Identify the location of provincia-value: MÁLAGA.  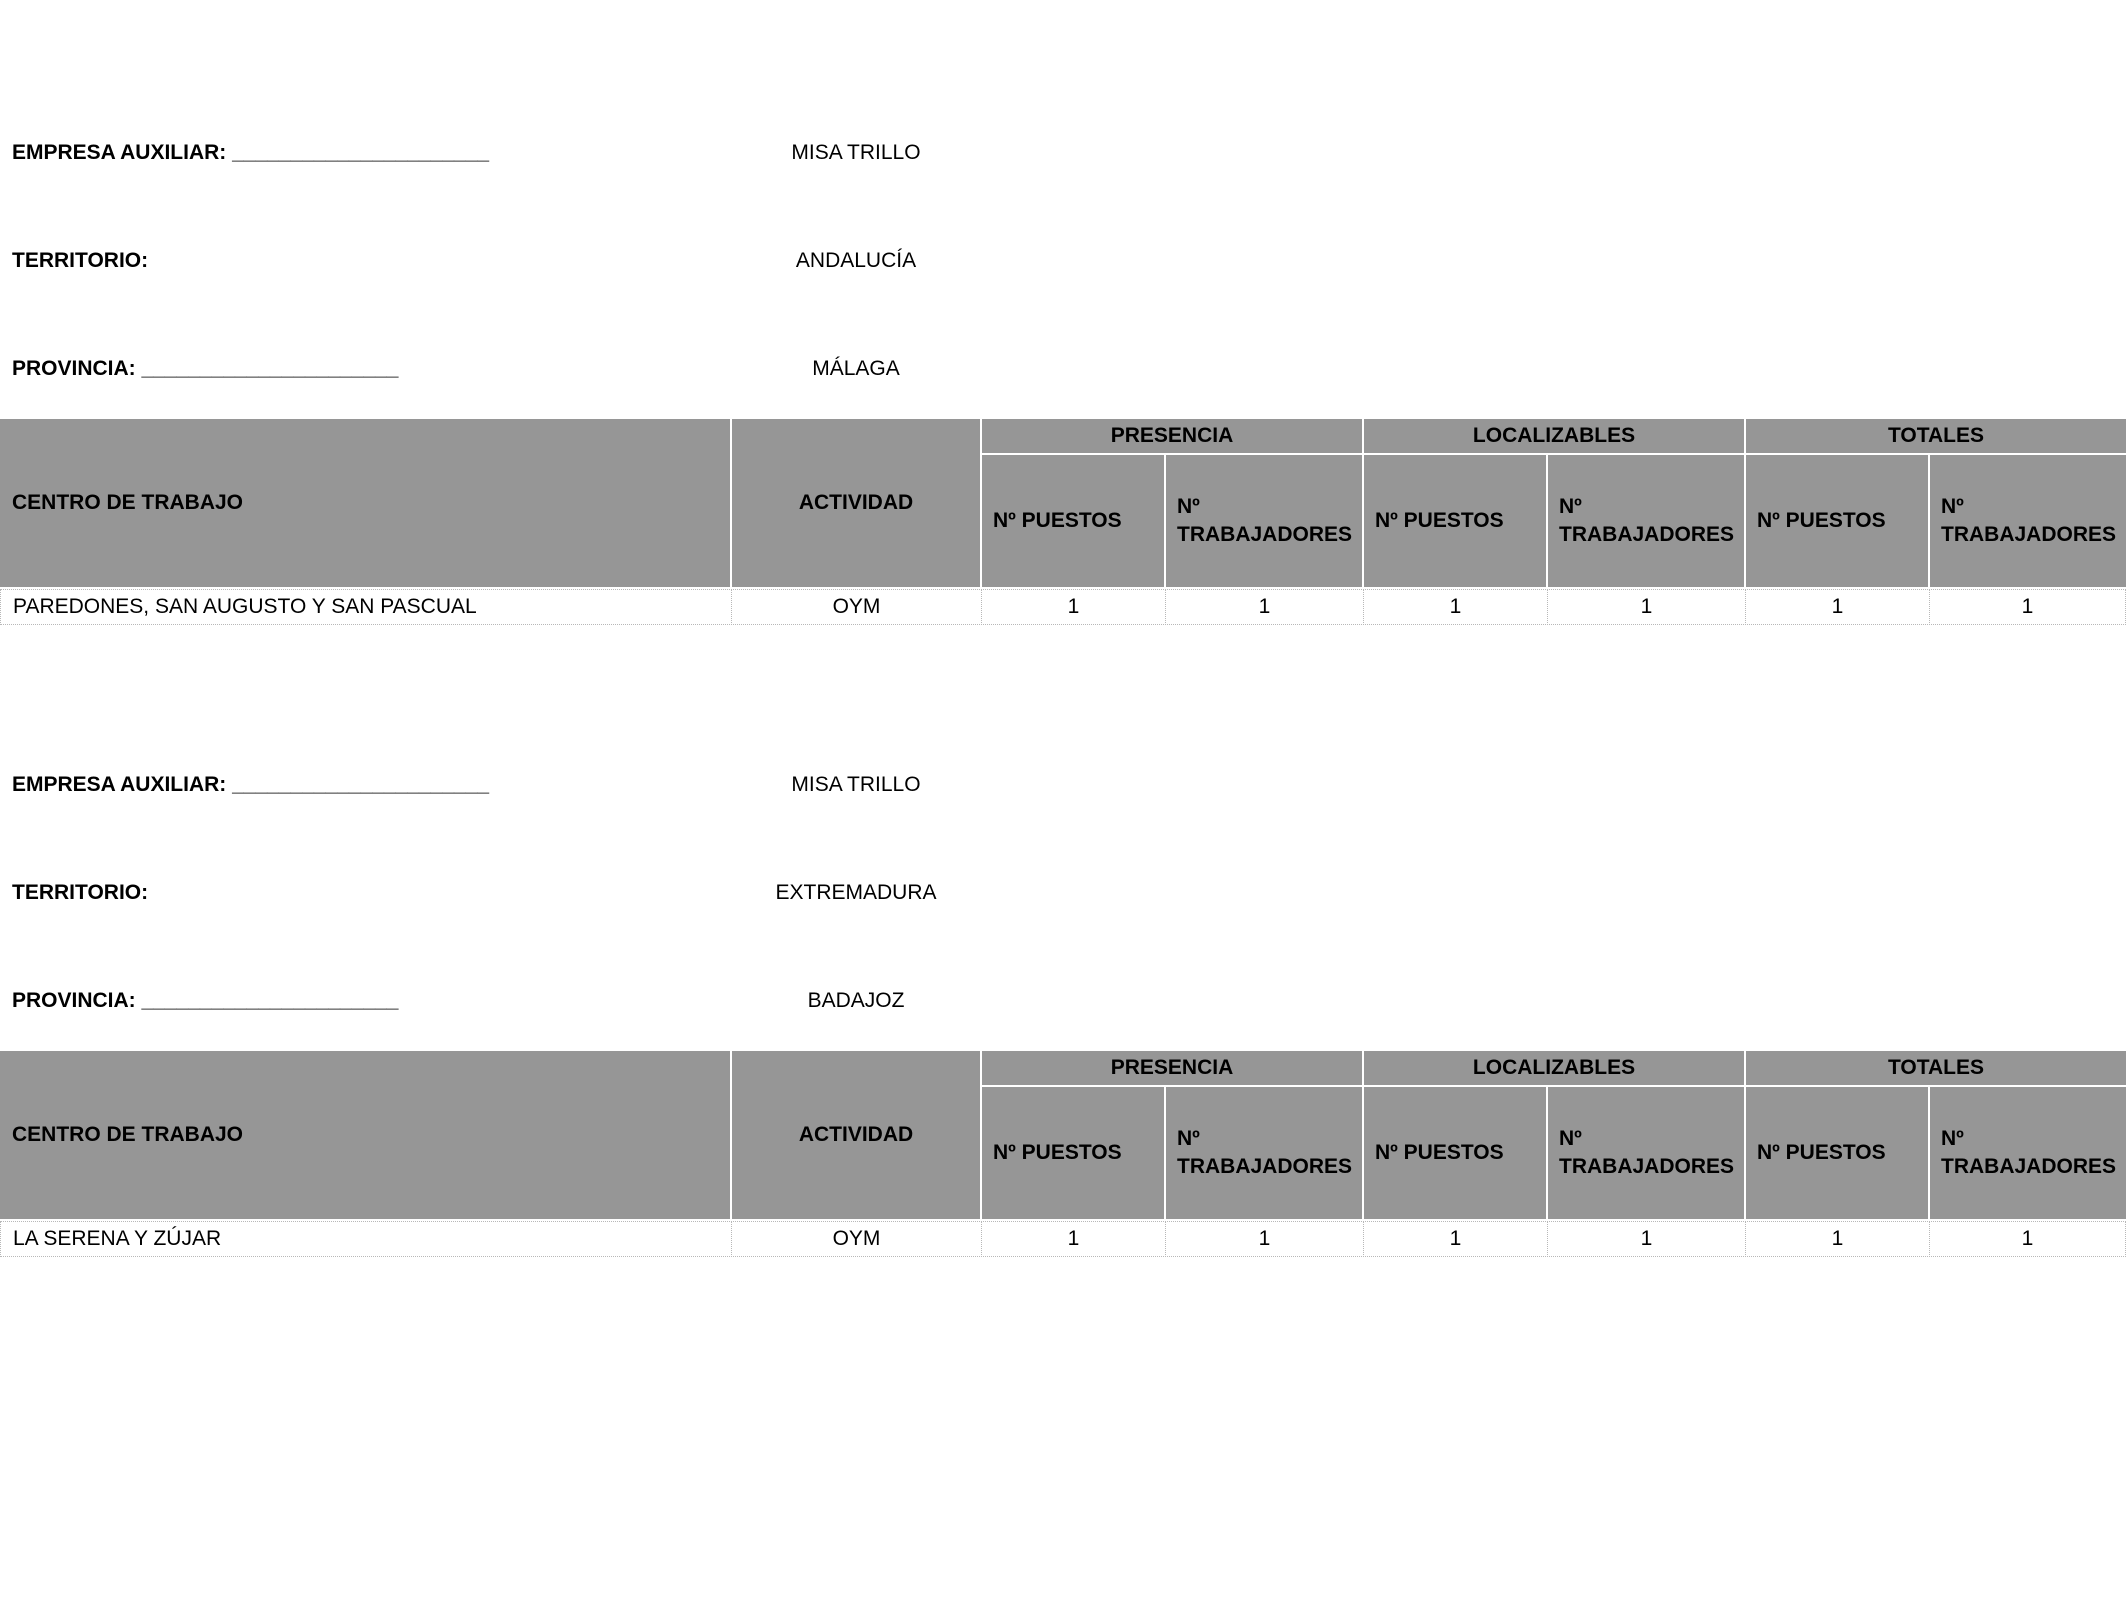
(856, 368).